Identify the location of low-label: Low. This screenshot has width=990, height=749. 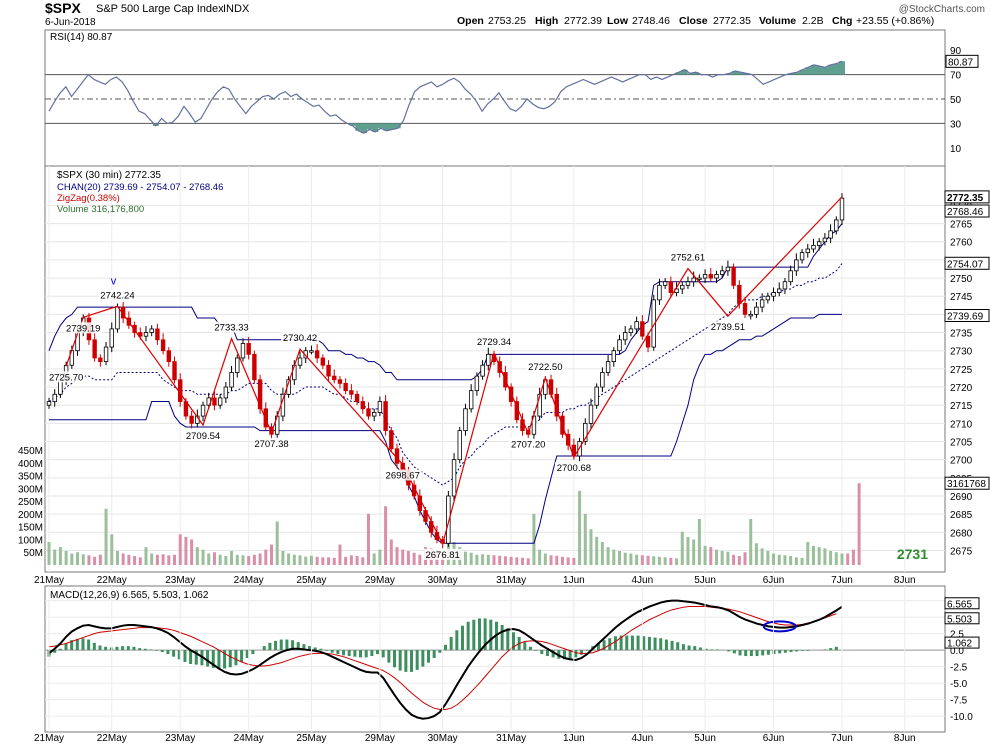
(618, 21).